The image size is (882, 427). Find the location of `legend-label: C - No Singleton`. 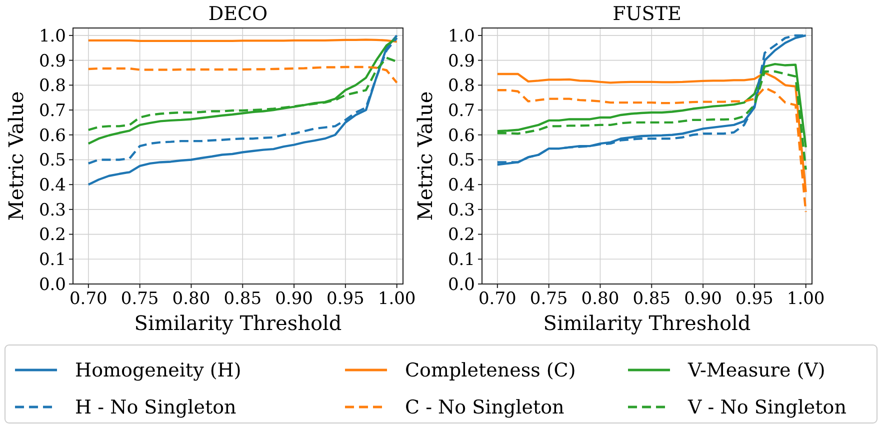

legend-label: C - No Singleton is located at coordinates (484, 407).